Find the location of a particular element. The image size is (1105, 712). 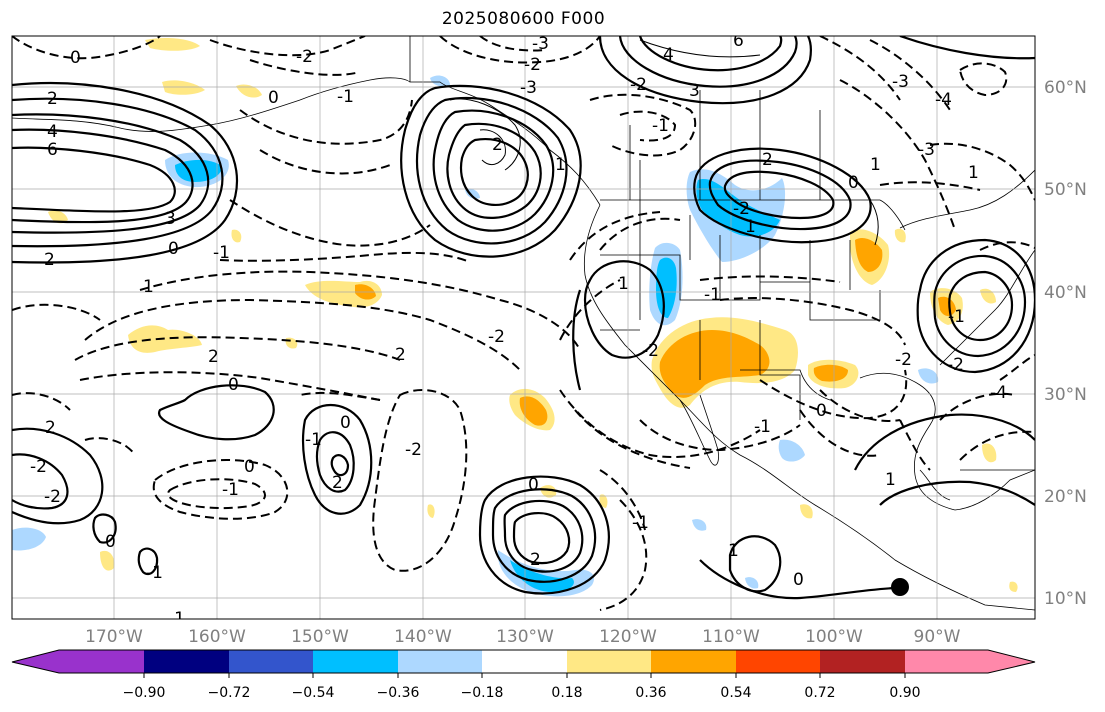

colorbar-outline is located at coordinates (523, 661).